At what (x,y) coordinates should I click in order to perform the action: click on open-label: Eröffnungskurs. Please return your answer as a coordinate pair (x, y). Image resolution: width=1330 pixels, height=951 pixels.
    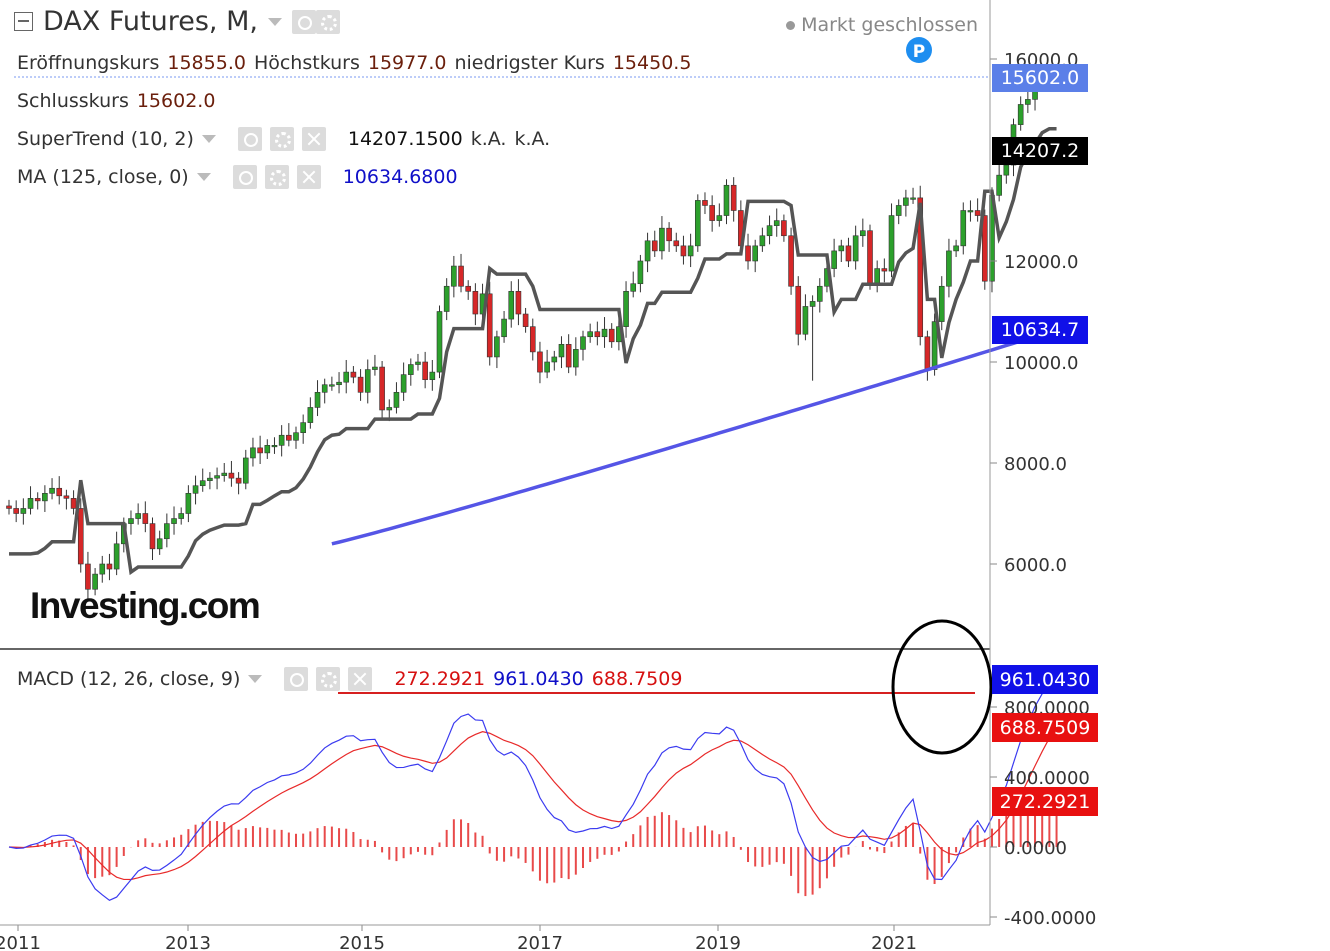
    Looking at the image, I should click on (88, 63).